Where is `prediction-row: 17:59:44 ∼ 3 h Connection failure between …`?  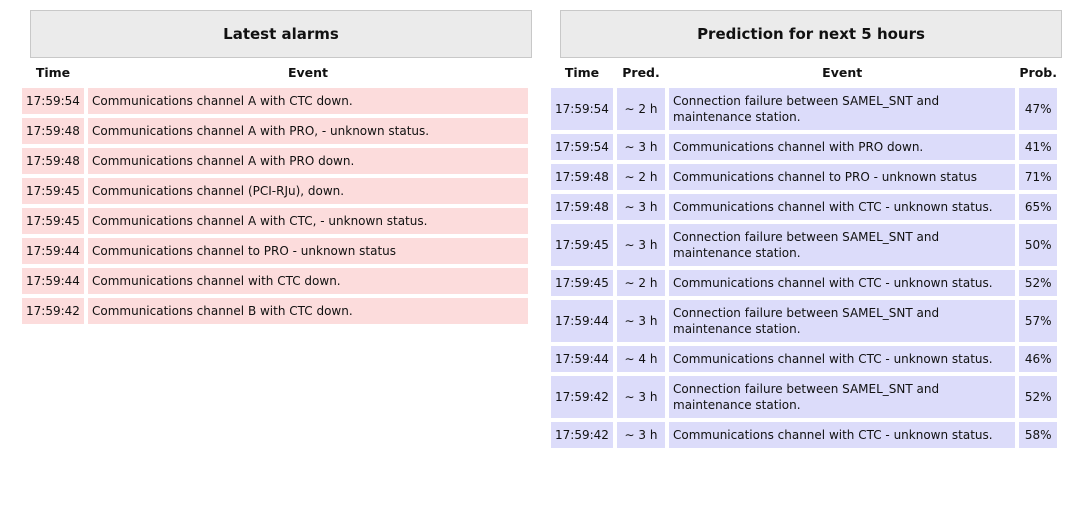 prediction-row: 17:59:44 ∼ 3 h Connection failure between … is located at coordinates (804, 321).